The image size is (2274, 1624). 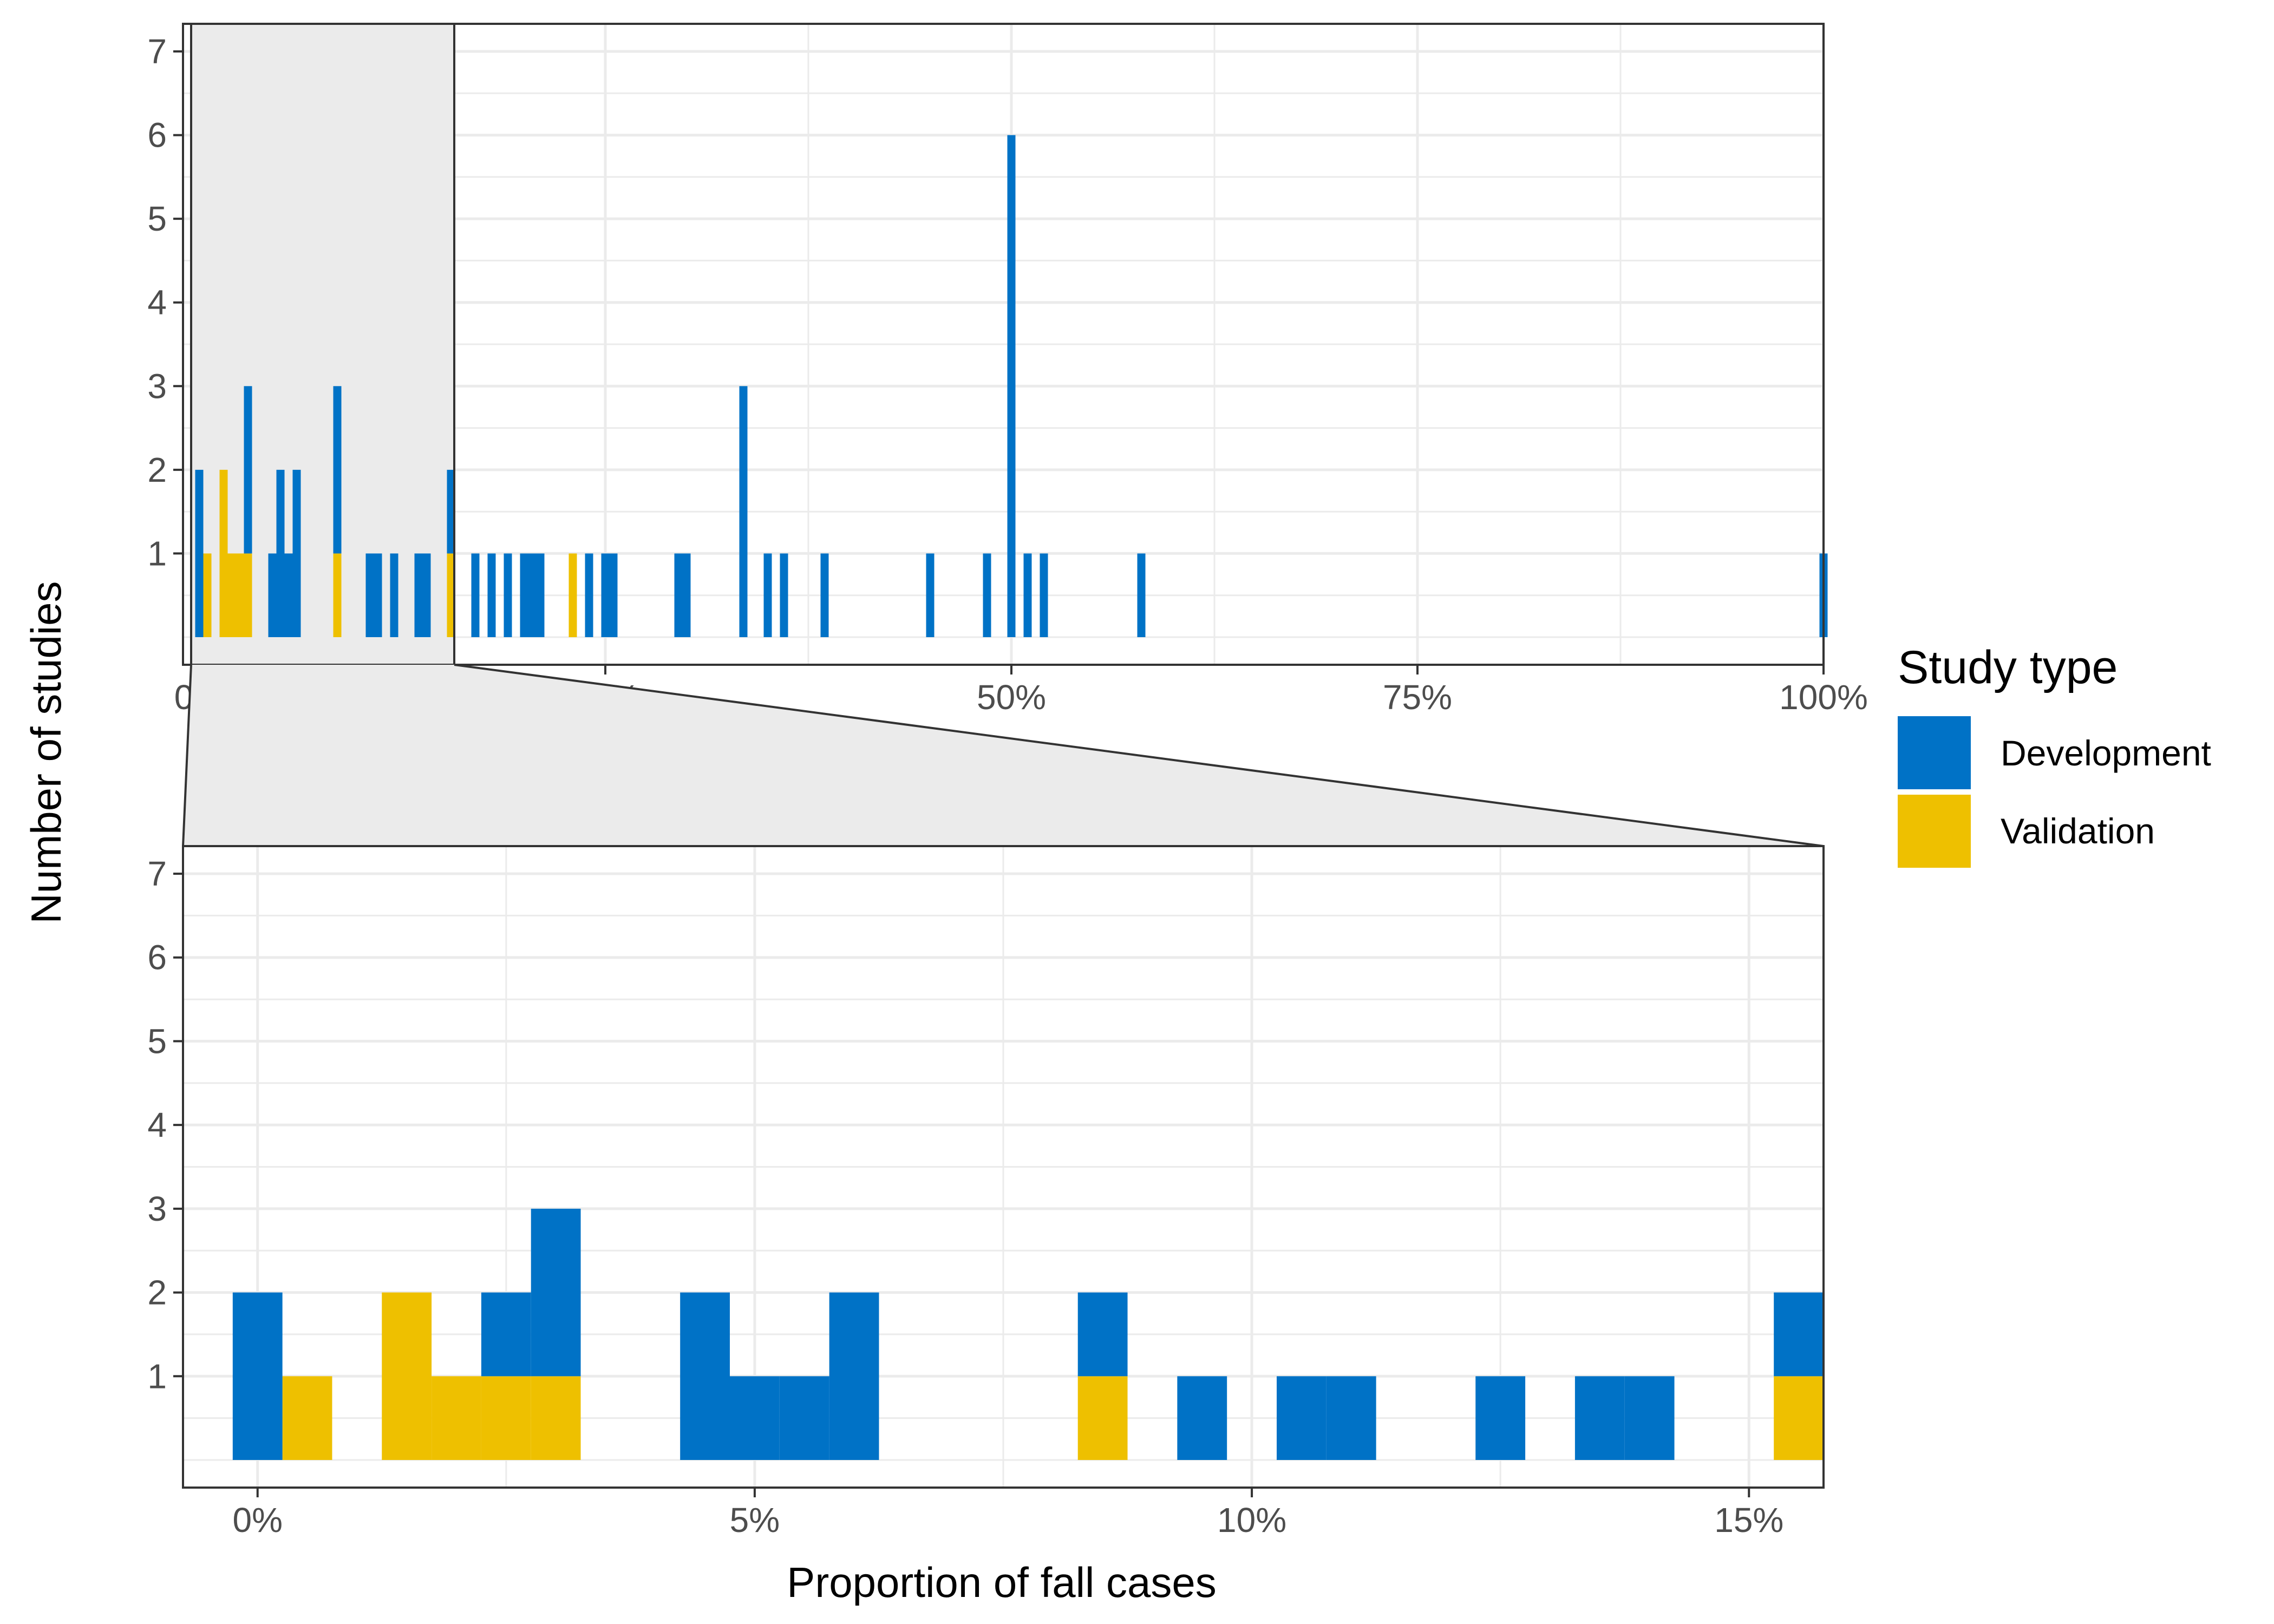 What do you see at coordinates (157, 302) in the screenshot?
I see `top-y-tick-label: 4` at bounding box center [157, 302].